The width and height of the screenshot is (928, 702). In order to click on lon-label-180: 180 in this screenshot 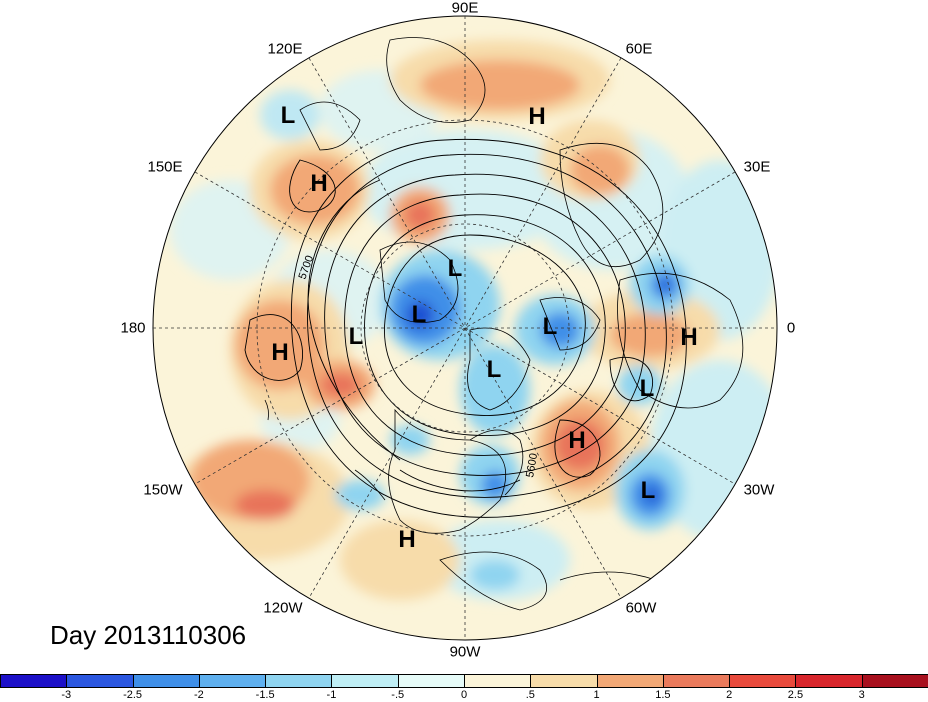, I will do `click(133, 328)`.